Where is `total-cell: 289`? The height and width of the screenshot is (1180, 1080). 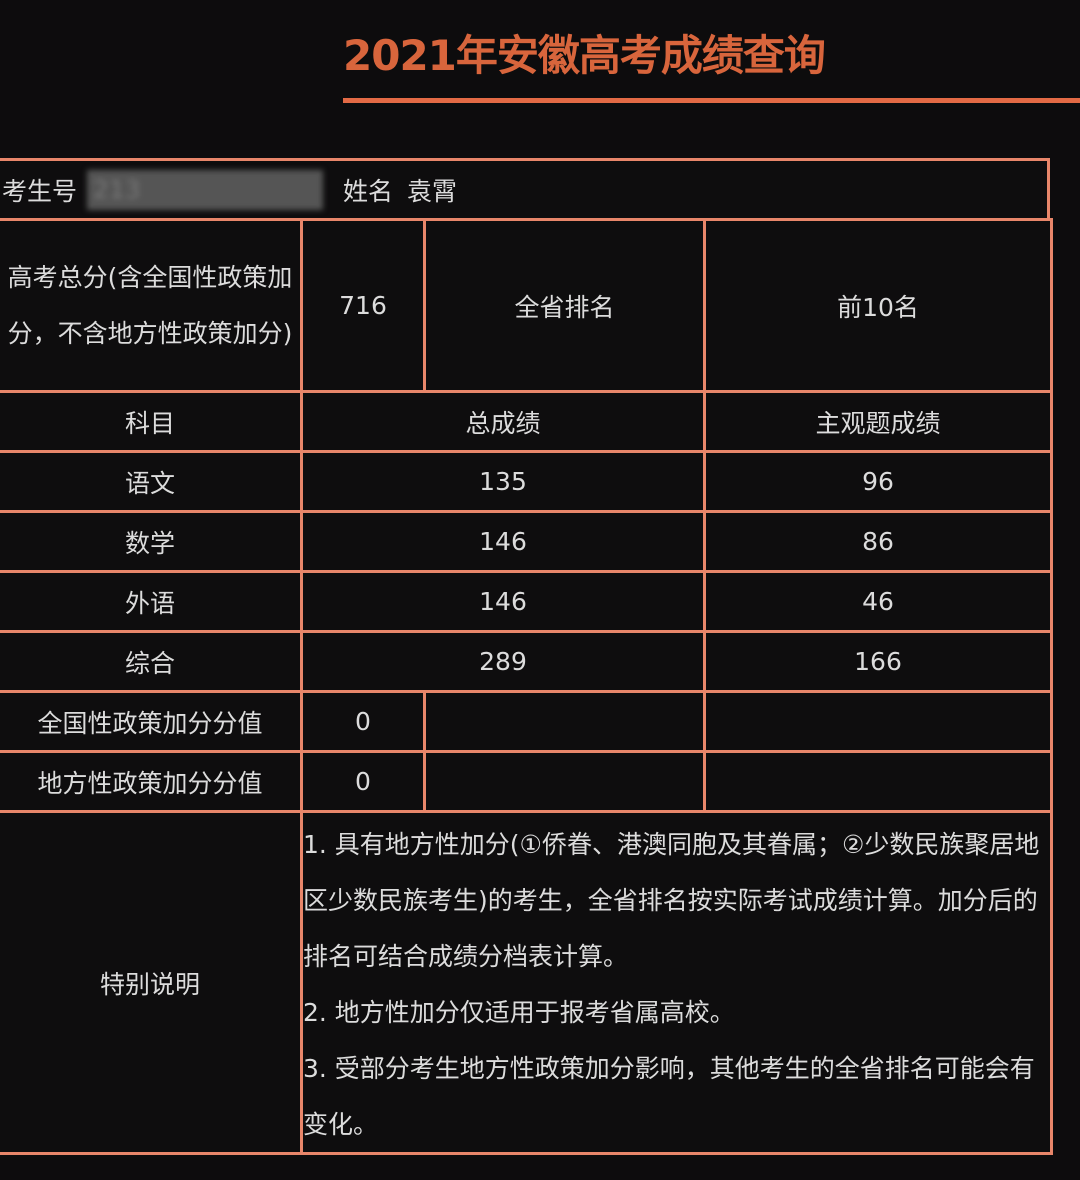
total-cell: 289 is located at coordinates (503, 661).